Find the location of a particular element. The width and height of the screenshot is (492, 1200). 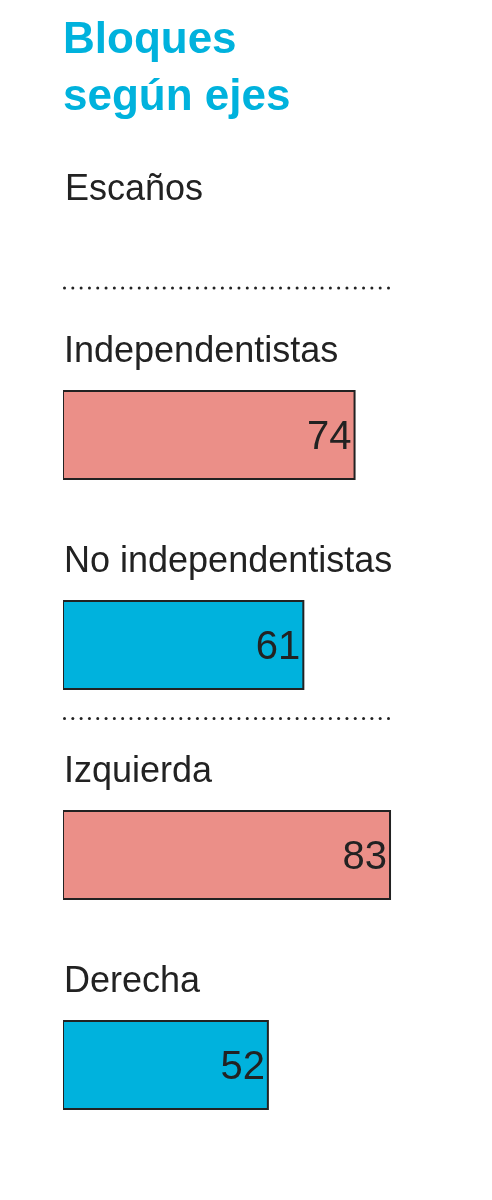

chart-title: Bloques según ejes is located at coordinates (177, 65).